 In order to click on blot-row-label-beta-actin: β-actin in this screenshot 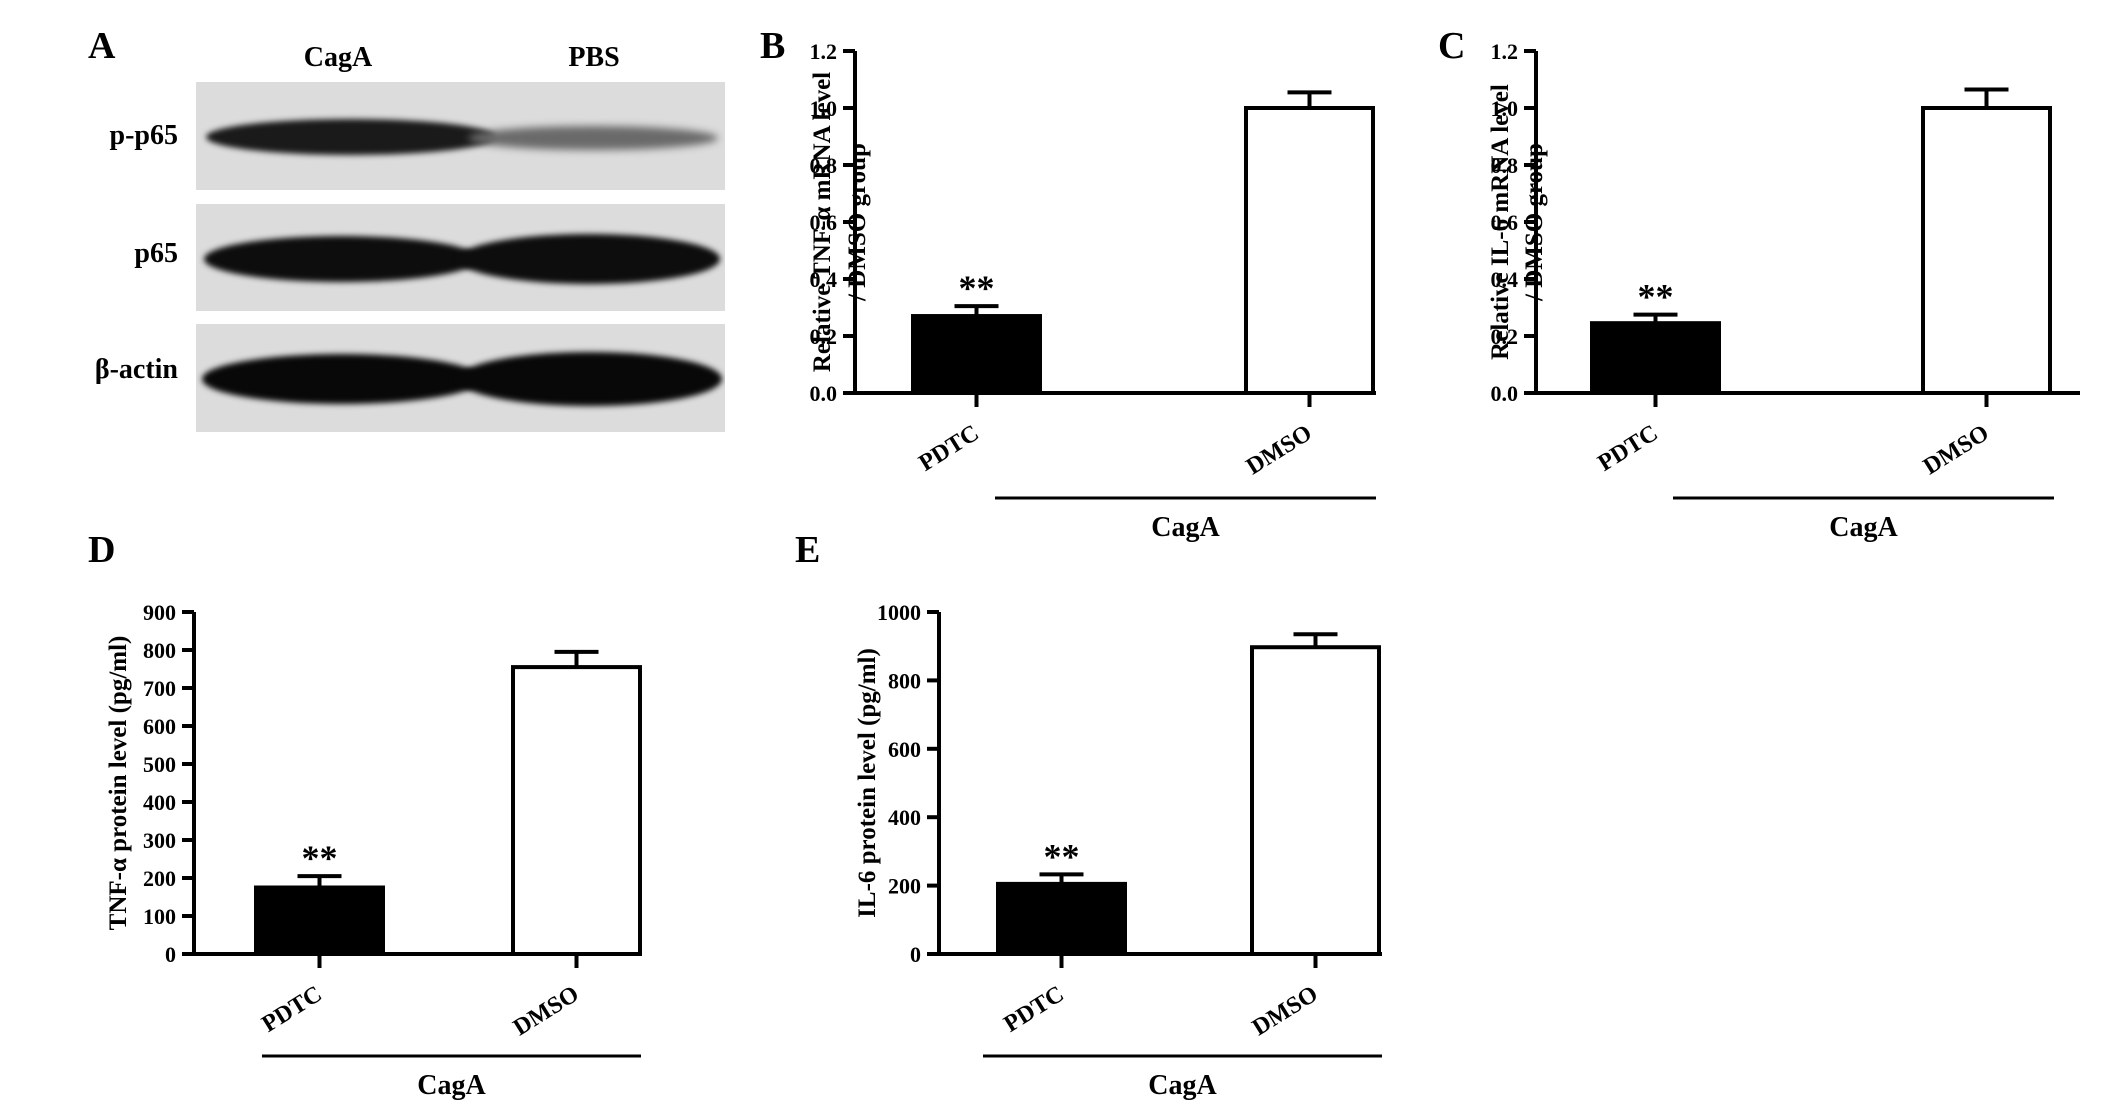, I will do `click(136, 369)`.